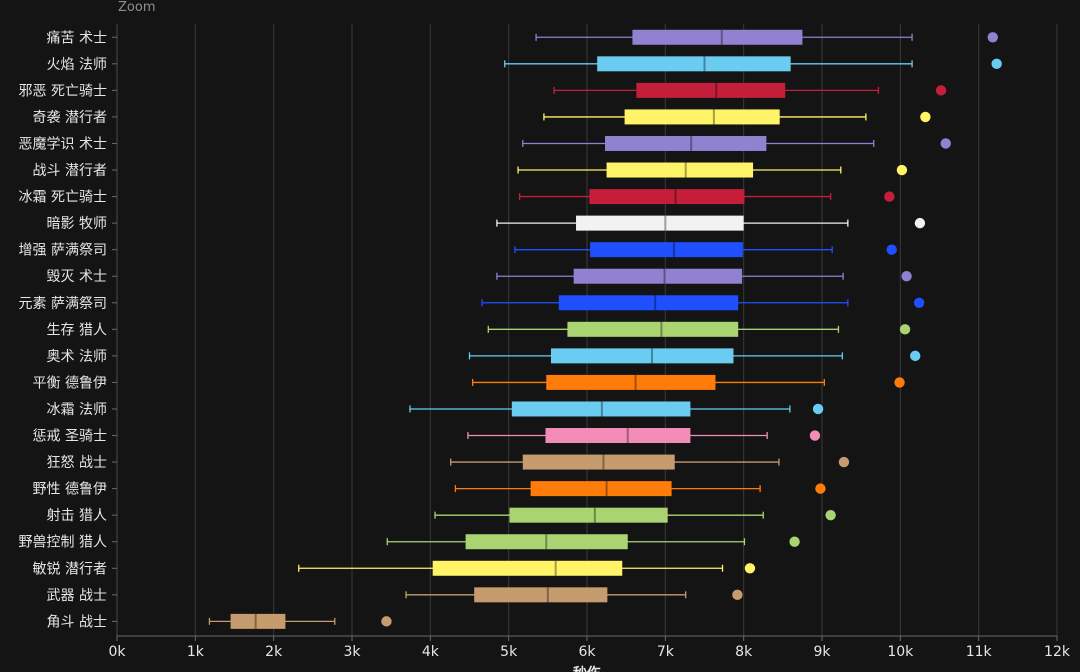 This screenshot has height=672, width=1080. What do you see at coordinates (900, 652) in the screenshot?
I see `x-tick-label: 10k` at bounding box center [900, 652].